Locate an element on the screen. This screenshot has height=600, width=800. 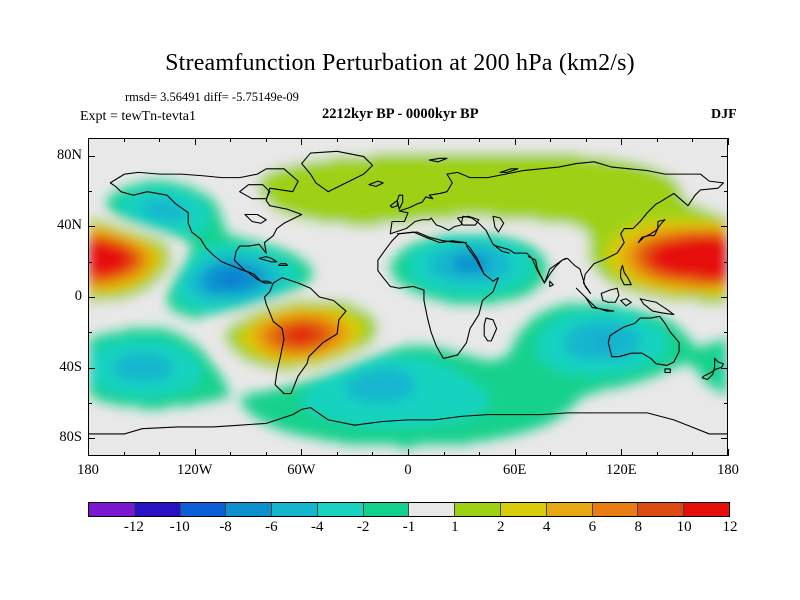
y-axis-tick-label: 40S is located at coordinates (70, 366).